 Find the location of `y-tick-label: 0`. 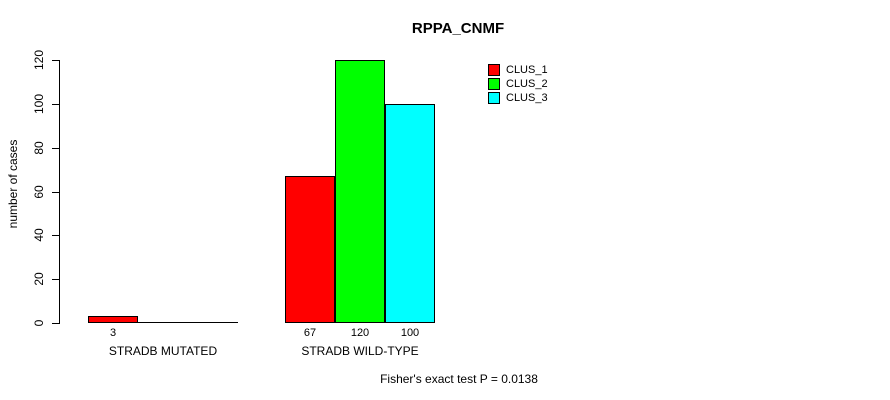

y-tick-label: 0 is located at coordinates (39, 323).